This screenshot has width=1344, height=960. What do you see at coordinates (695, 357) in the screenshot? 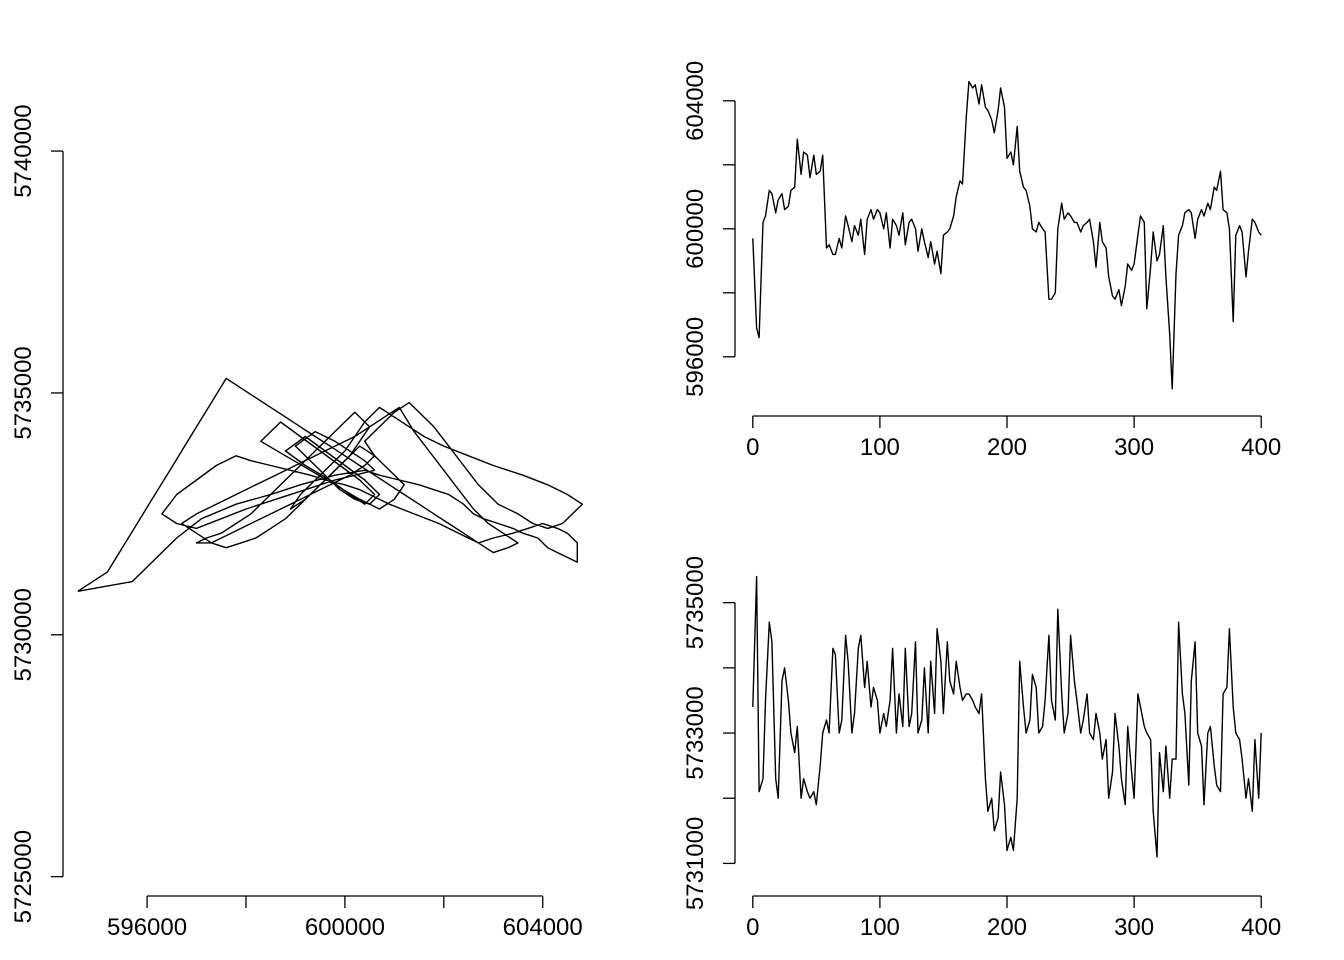
I see `y-tick-label: 596000` at bounding box center [695, 357].